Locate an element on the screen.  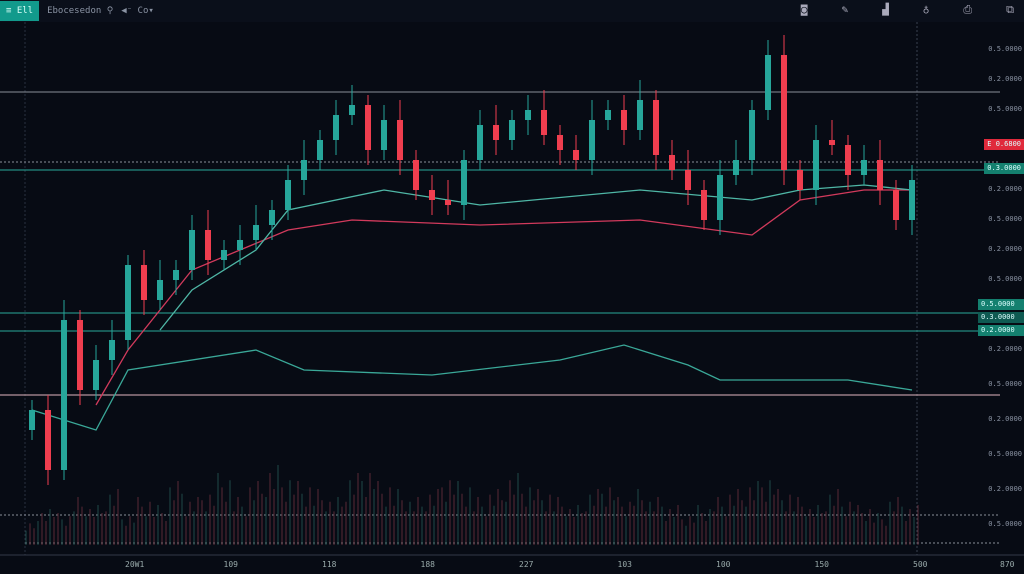
top-toolbar: ≡ Ell Ebocesedon ⚲ ◀⁻ Co▾ ◙ ✎ ▟ ♁ ⎙ ⧉ is located at coordinates (512, 11).